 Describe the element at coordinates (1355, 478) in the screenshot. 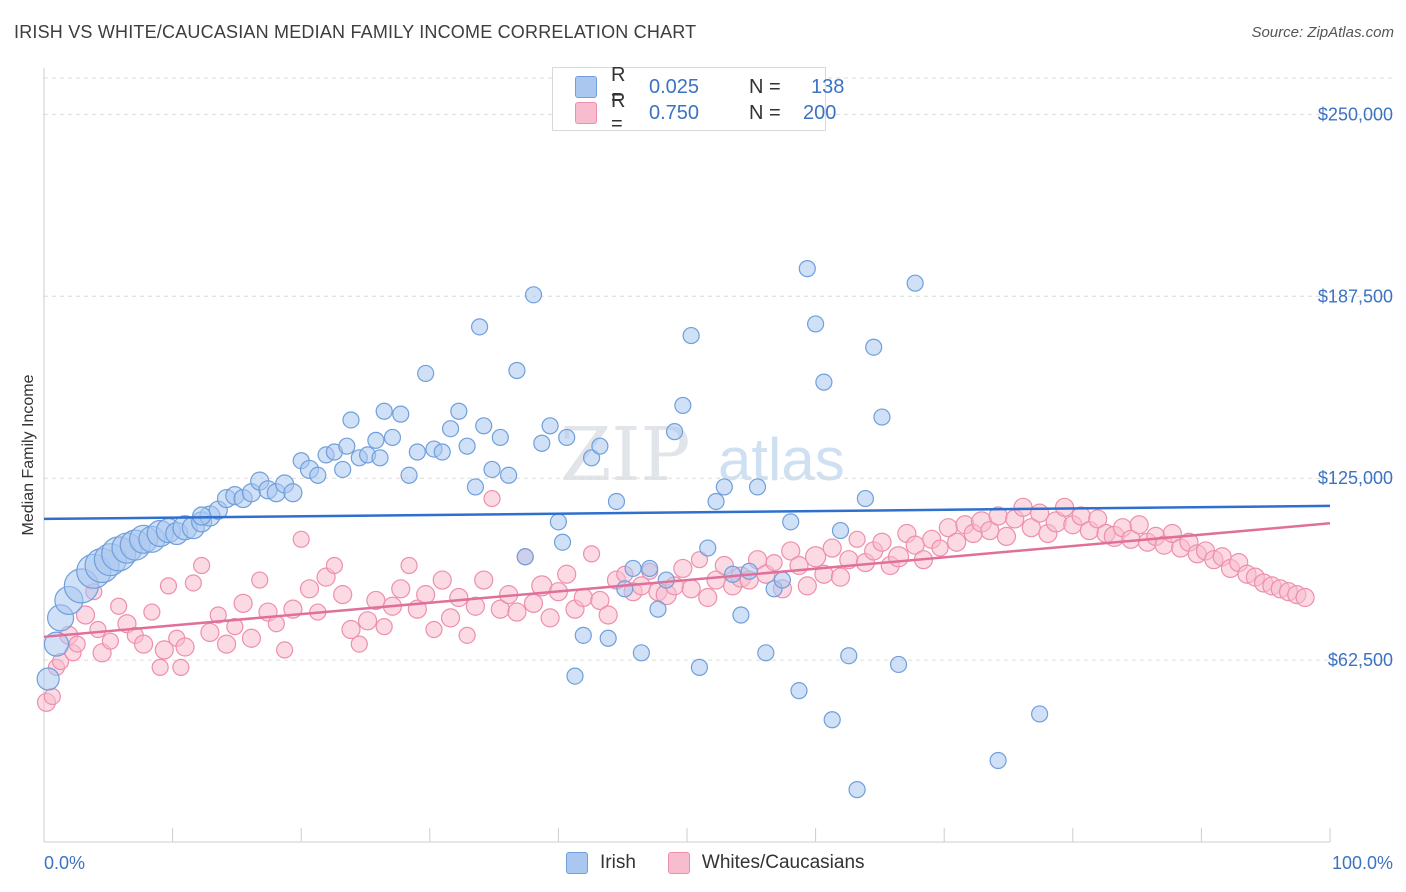

I see `y-tick-label: $125,000` at that location.